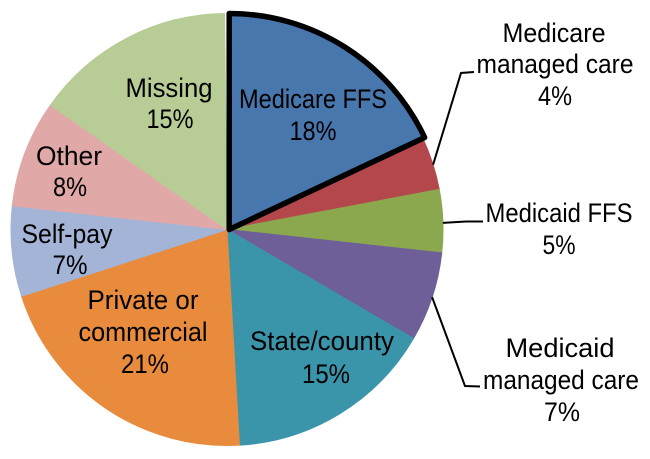 This screenshot has width=650, height=459. Describe the element at coordinates (313, 99) in the screenshot. I see `svg-text: Medicare FFS` at that location.